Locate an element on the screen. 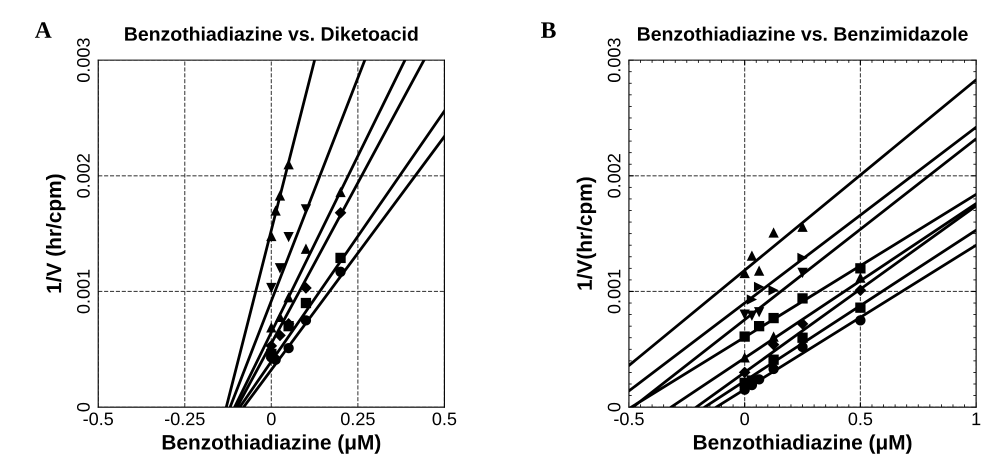 The image size is (992, 459). x-tick-label: 1 is located at coordinates (976, 419).